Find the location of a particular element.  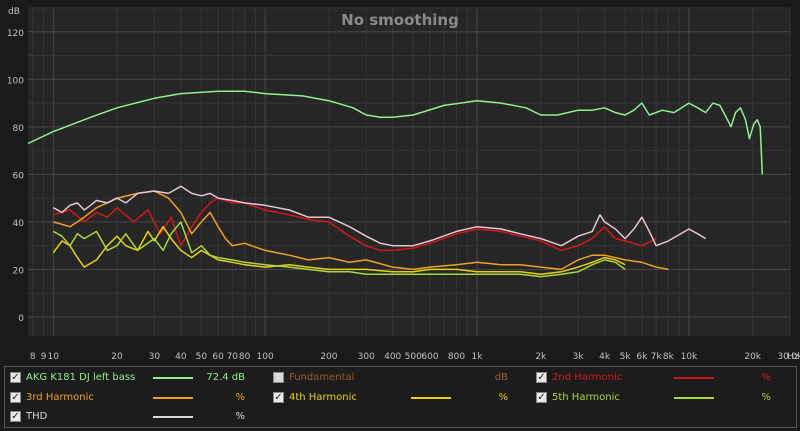

x-tick-label: 3k is located at coordinates (579, 357).